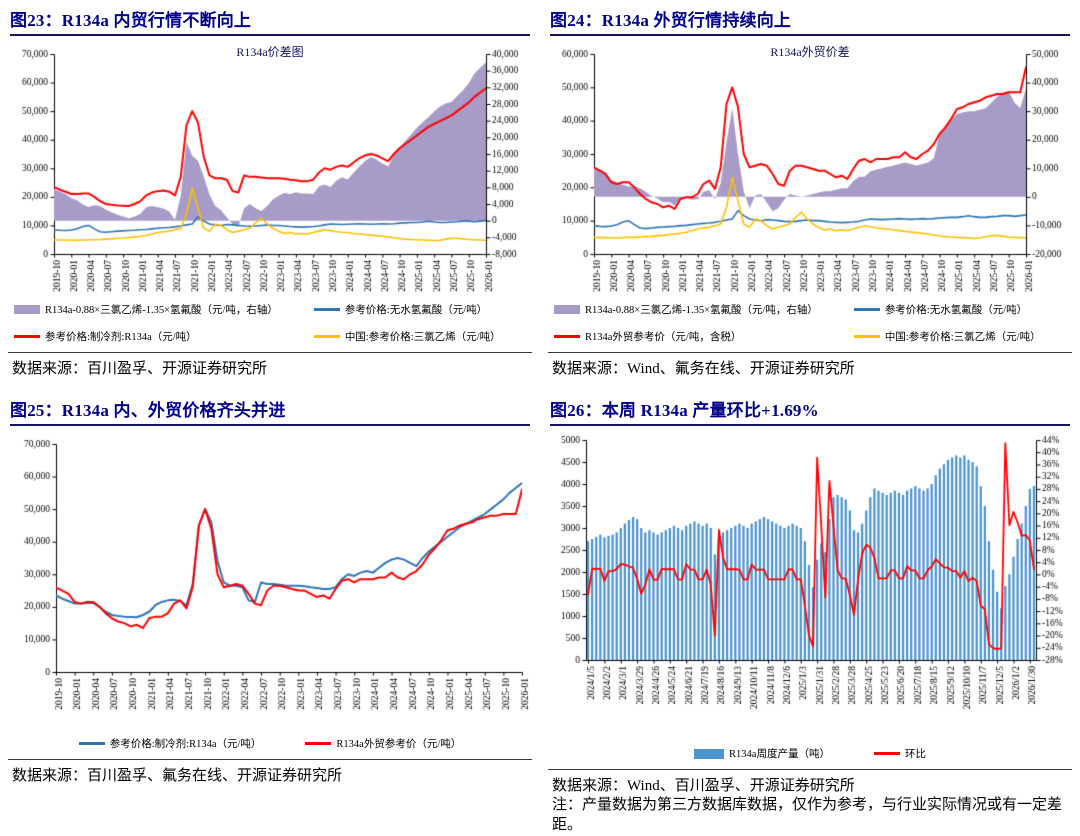 This screenshot has width=1080, height=836. Describe the element at coordinates (140, 369) in the screenshot. I see `figure-23-source: 数据来源：百川盈孚、开源证券研究所` at that location.